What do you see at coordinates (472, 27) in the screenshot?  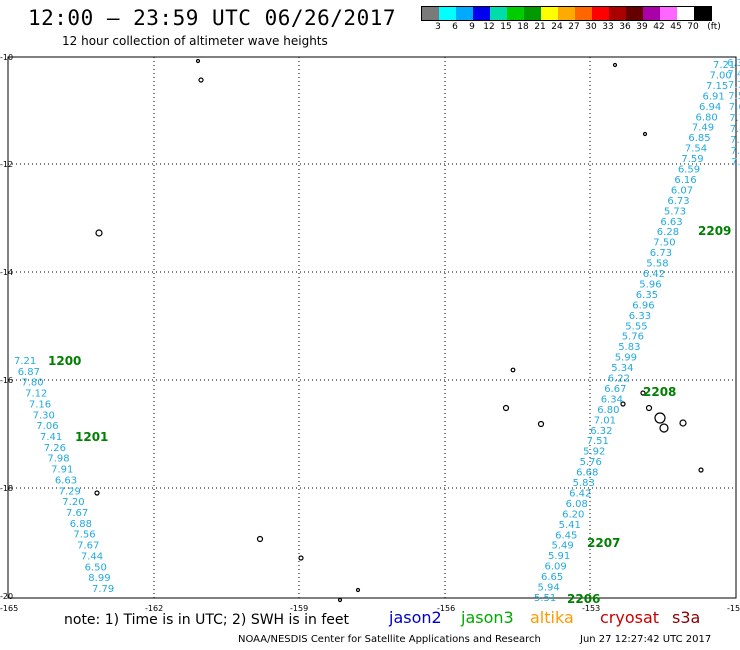 I see `legend-label: 9` at bounding box center [472, 27].